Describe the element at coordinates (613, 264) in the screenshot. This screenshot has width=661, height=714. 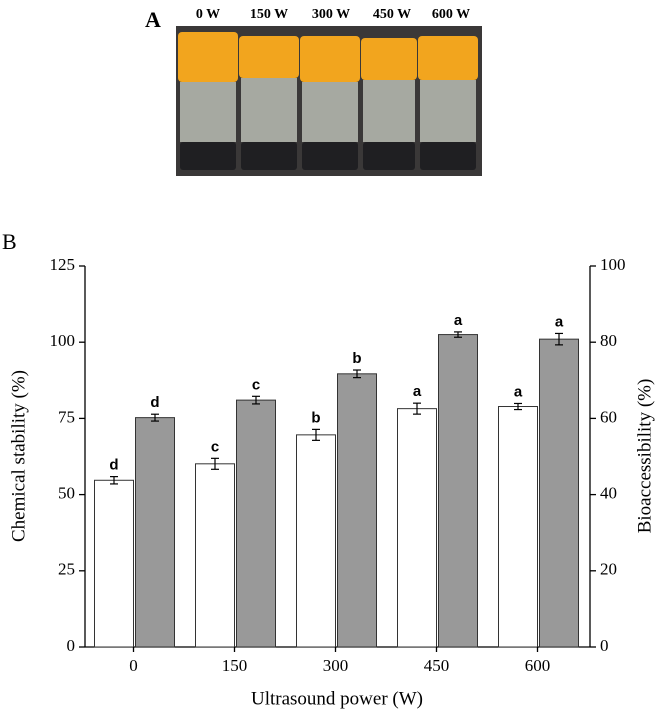
I see `y2-tick-label: 100` at that location.